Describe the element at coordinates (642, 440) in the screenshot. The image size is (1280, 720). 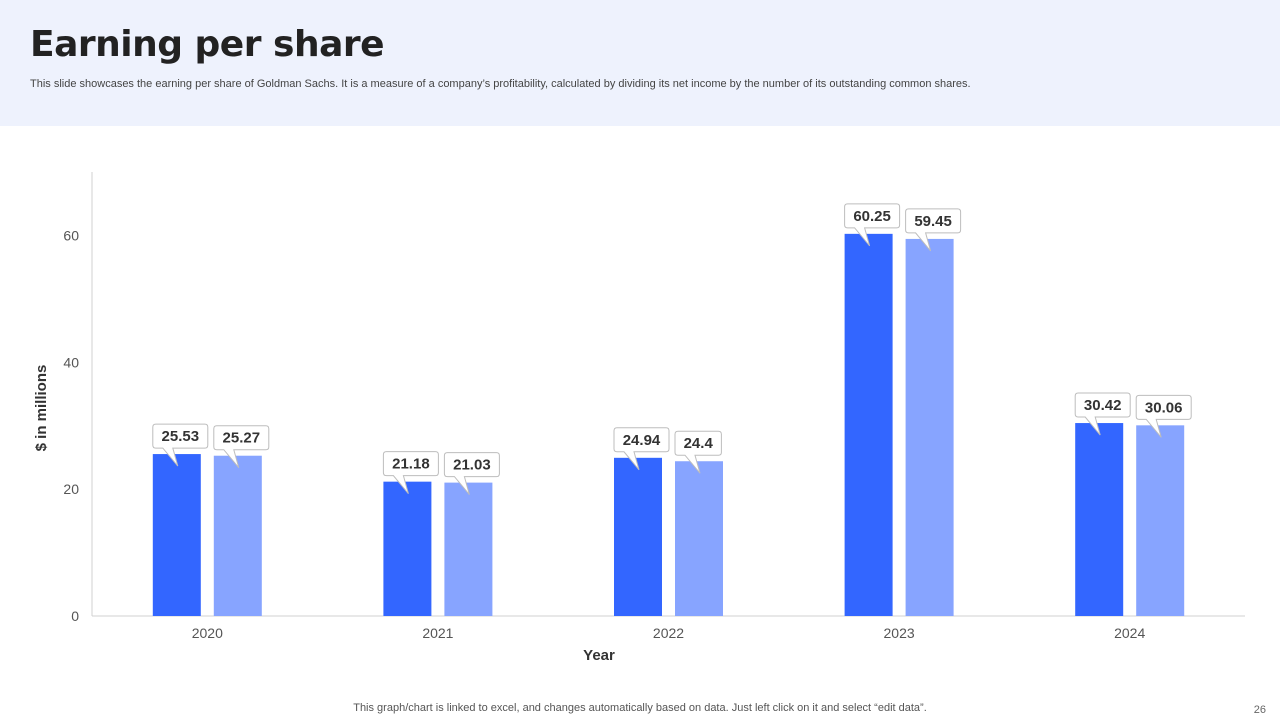
I see `data-label: 24.94` at that location.